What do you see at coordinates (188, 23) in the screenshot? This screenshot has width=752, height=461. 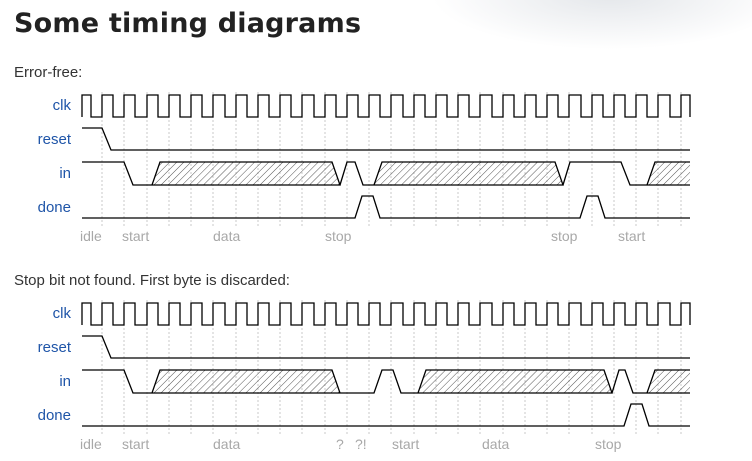 I see `page-title: Some timing diagrams` at bounding box center [188, 23].